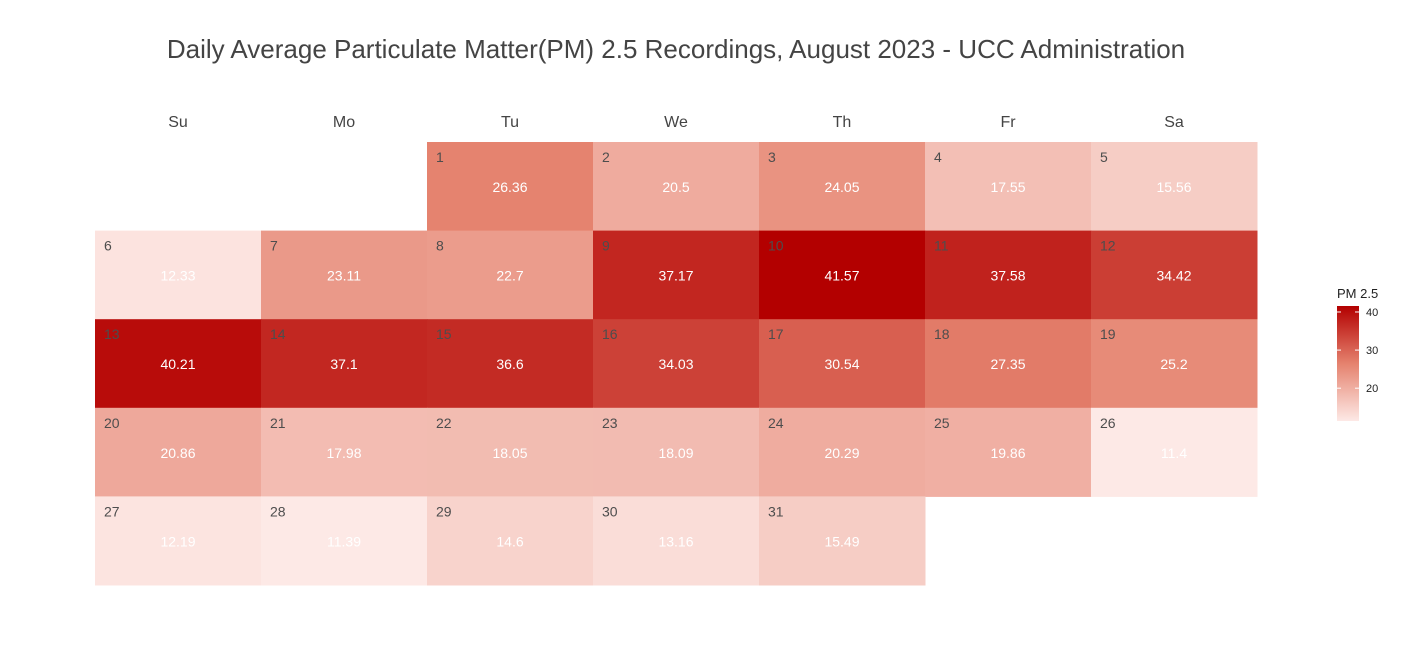  I want to click on day-value: 13.16, so click(675, 541).